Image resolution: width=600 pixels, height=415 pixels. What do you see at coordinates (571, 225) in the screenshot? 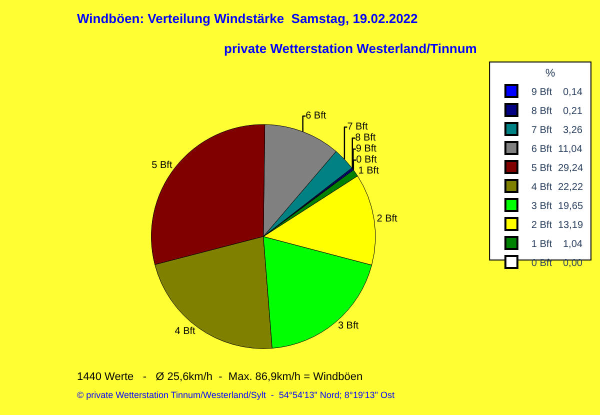
I see `data-label: 13,19` at bounding box center [571, 225].